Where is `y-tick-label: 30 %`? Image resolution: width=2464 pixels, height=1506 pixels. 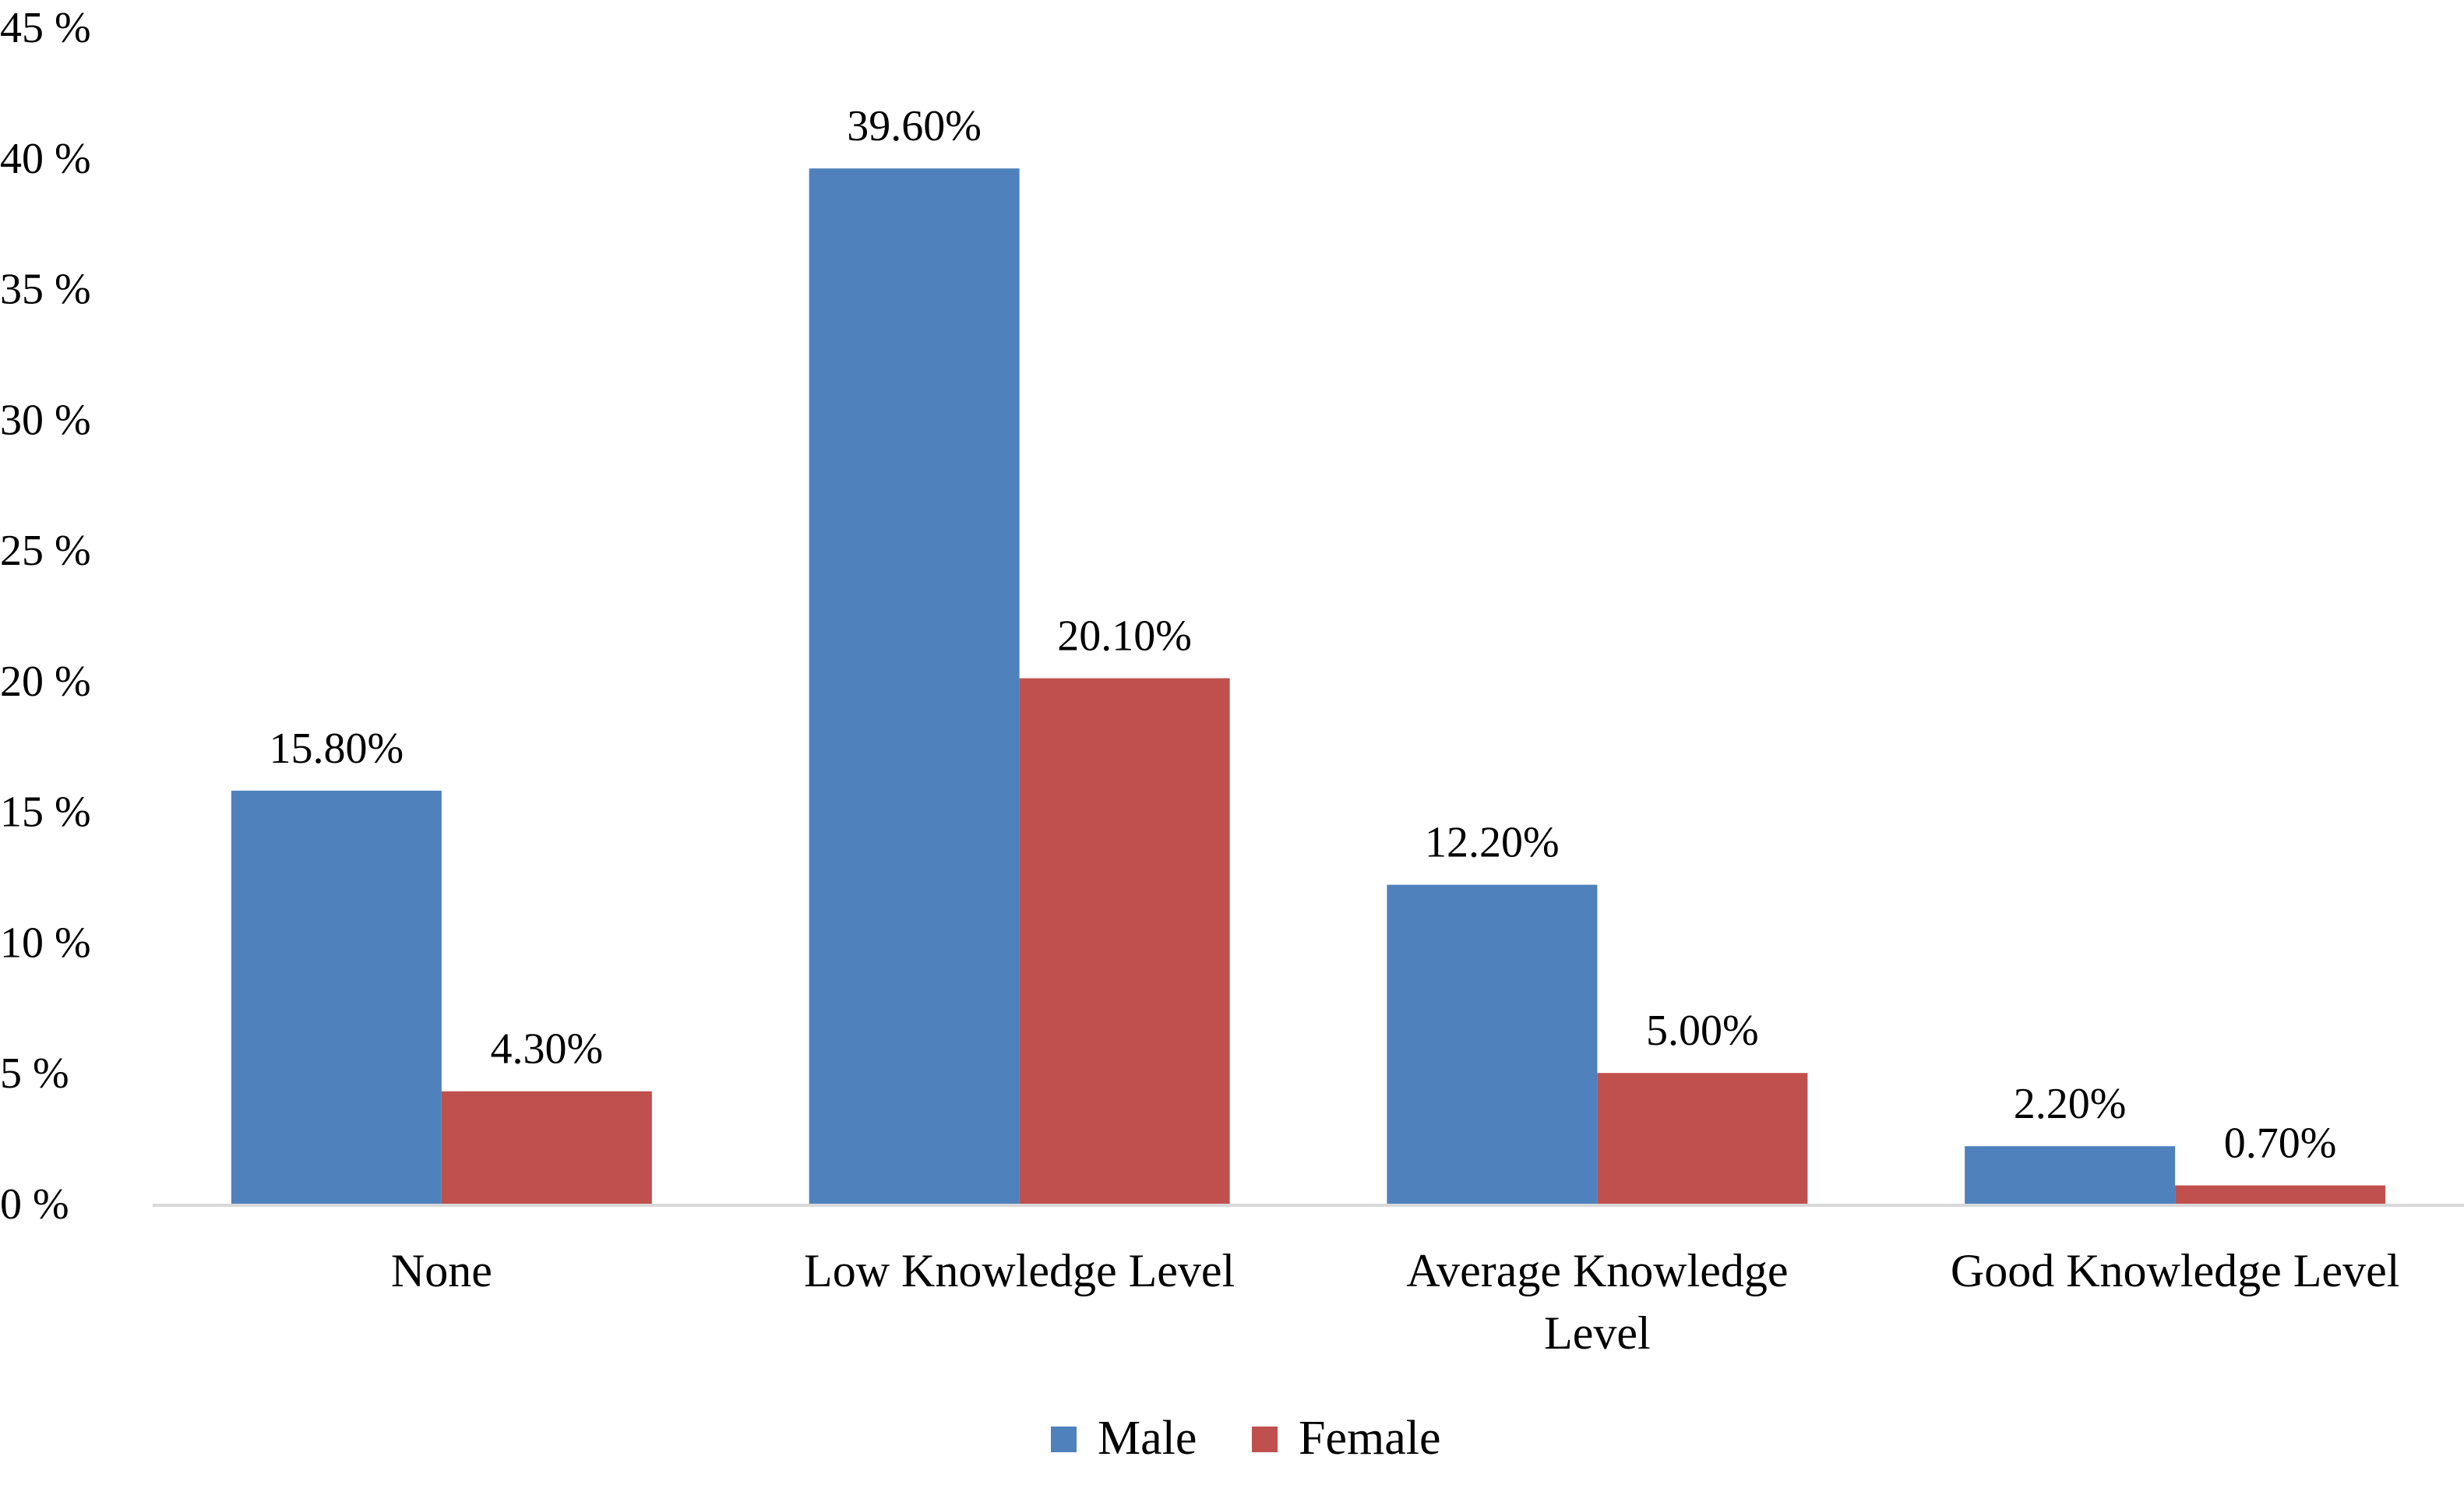 y-tick-label: 30 % is located at coordinates (45, 420).